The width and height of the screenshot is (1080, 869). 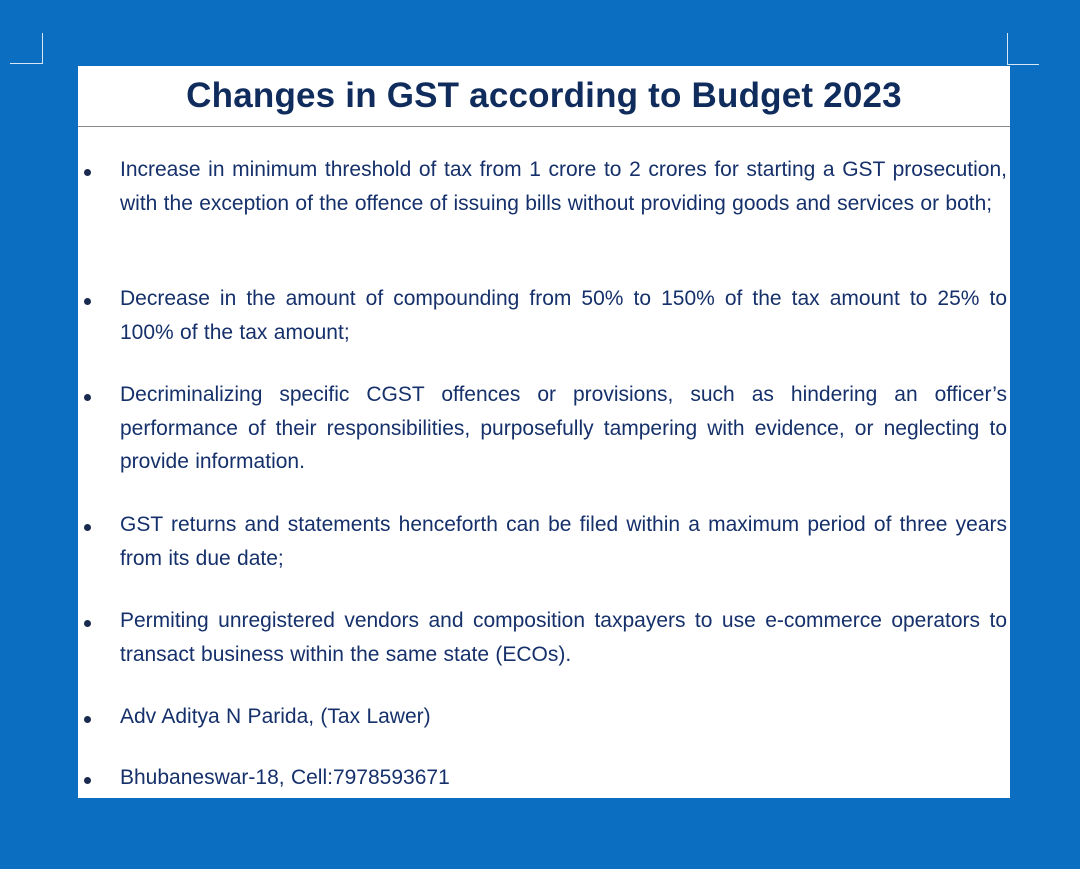 What do you see at coordinates (285, 777) in the screenshot?
I see `list-item-text: Bhubaneswar-18, Cell:7978593671` at bounding box center [285, 777].